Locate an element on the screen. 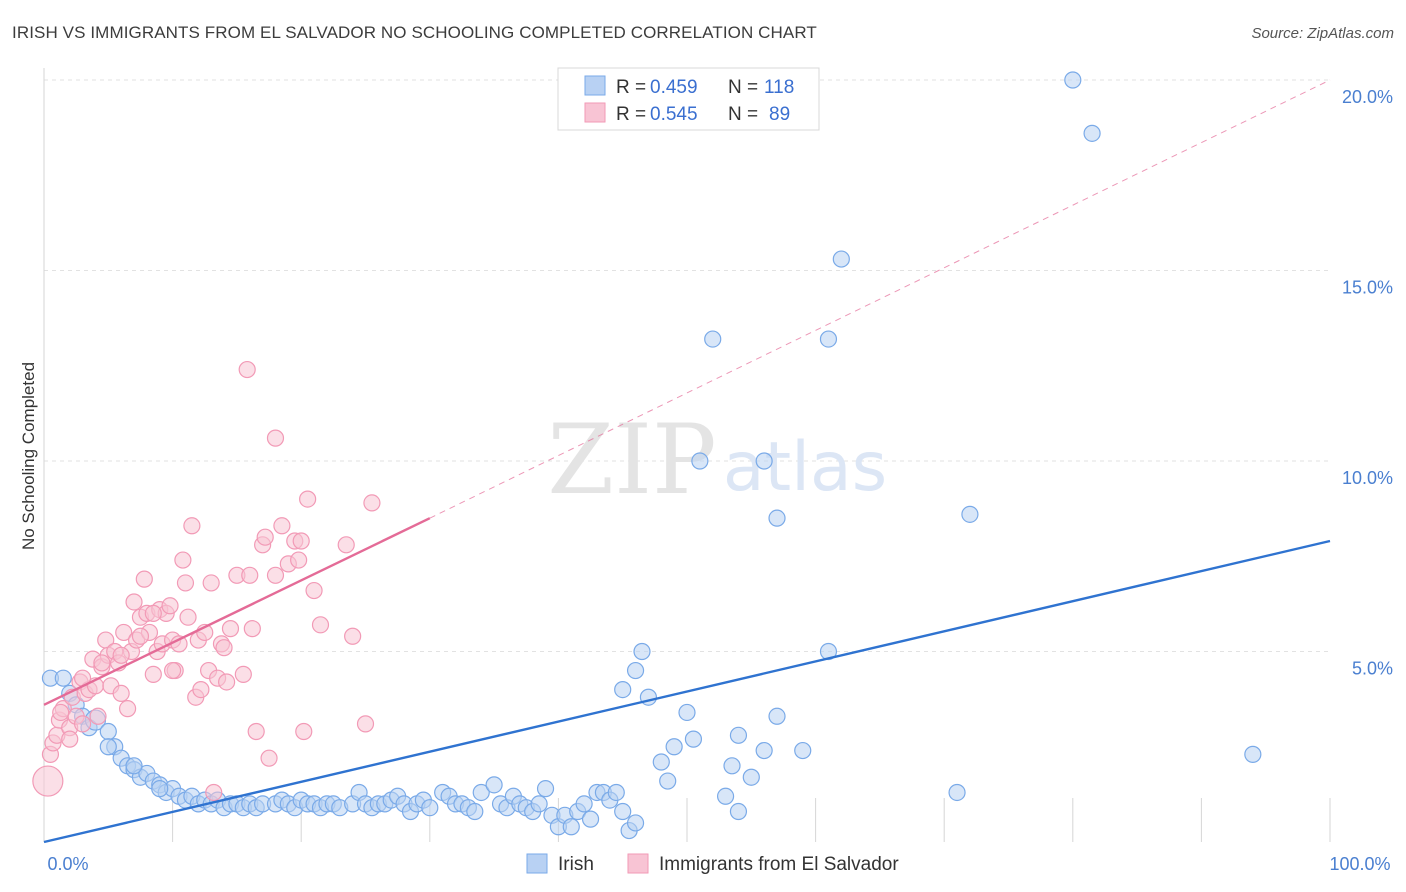 The image size is (1406, 892). y-tick-label-0: 5.0% is located at coordinates (1372, 669).